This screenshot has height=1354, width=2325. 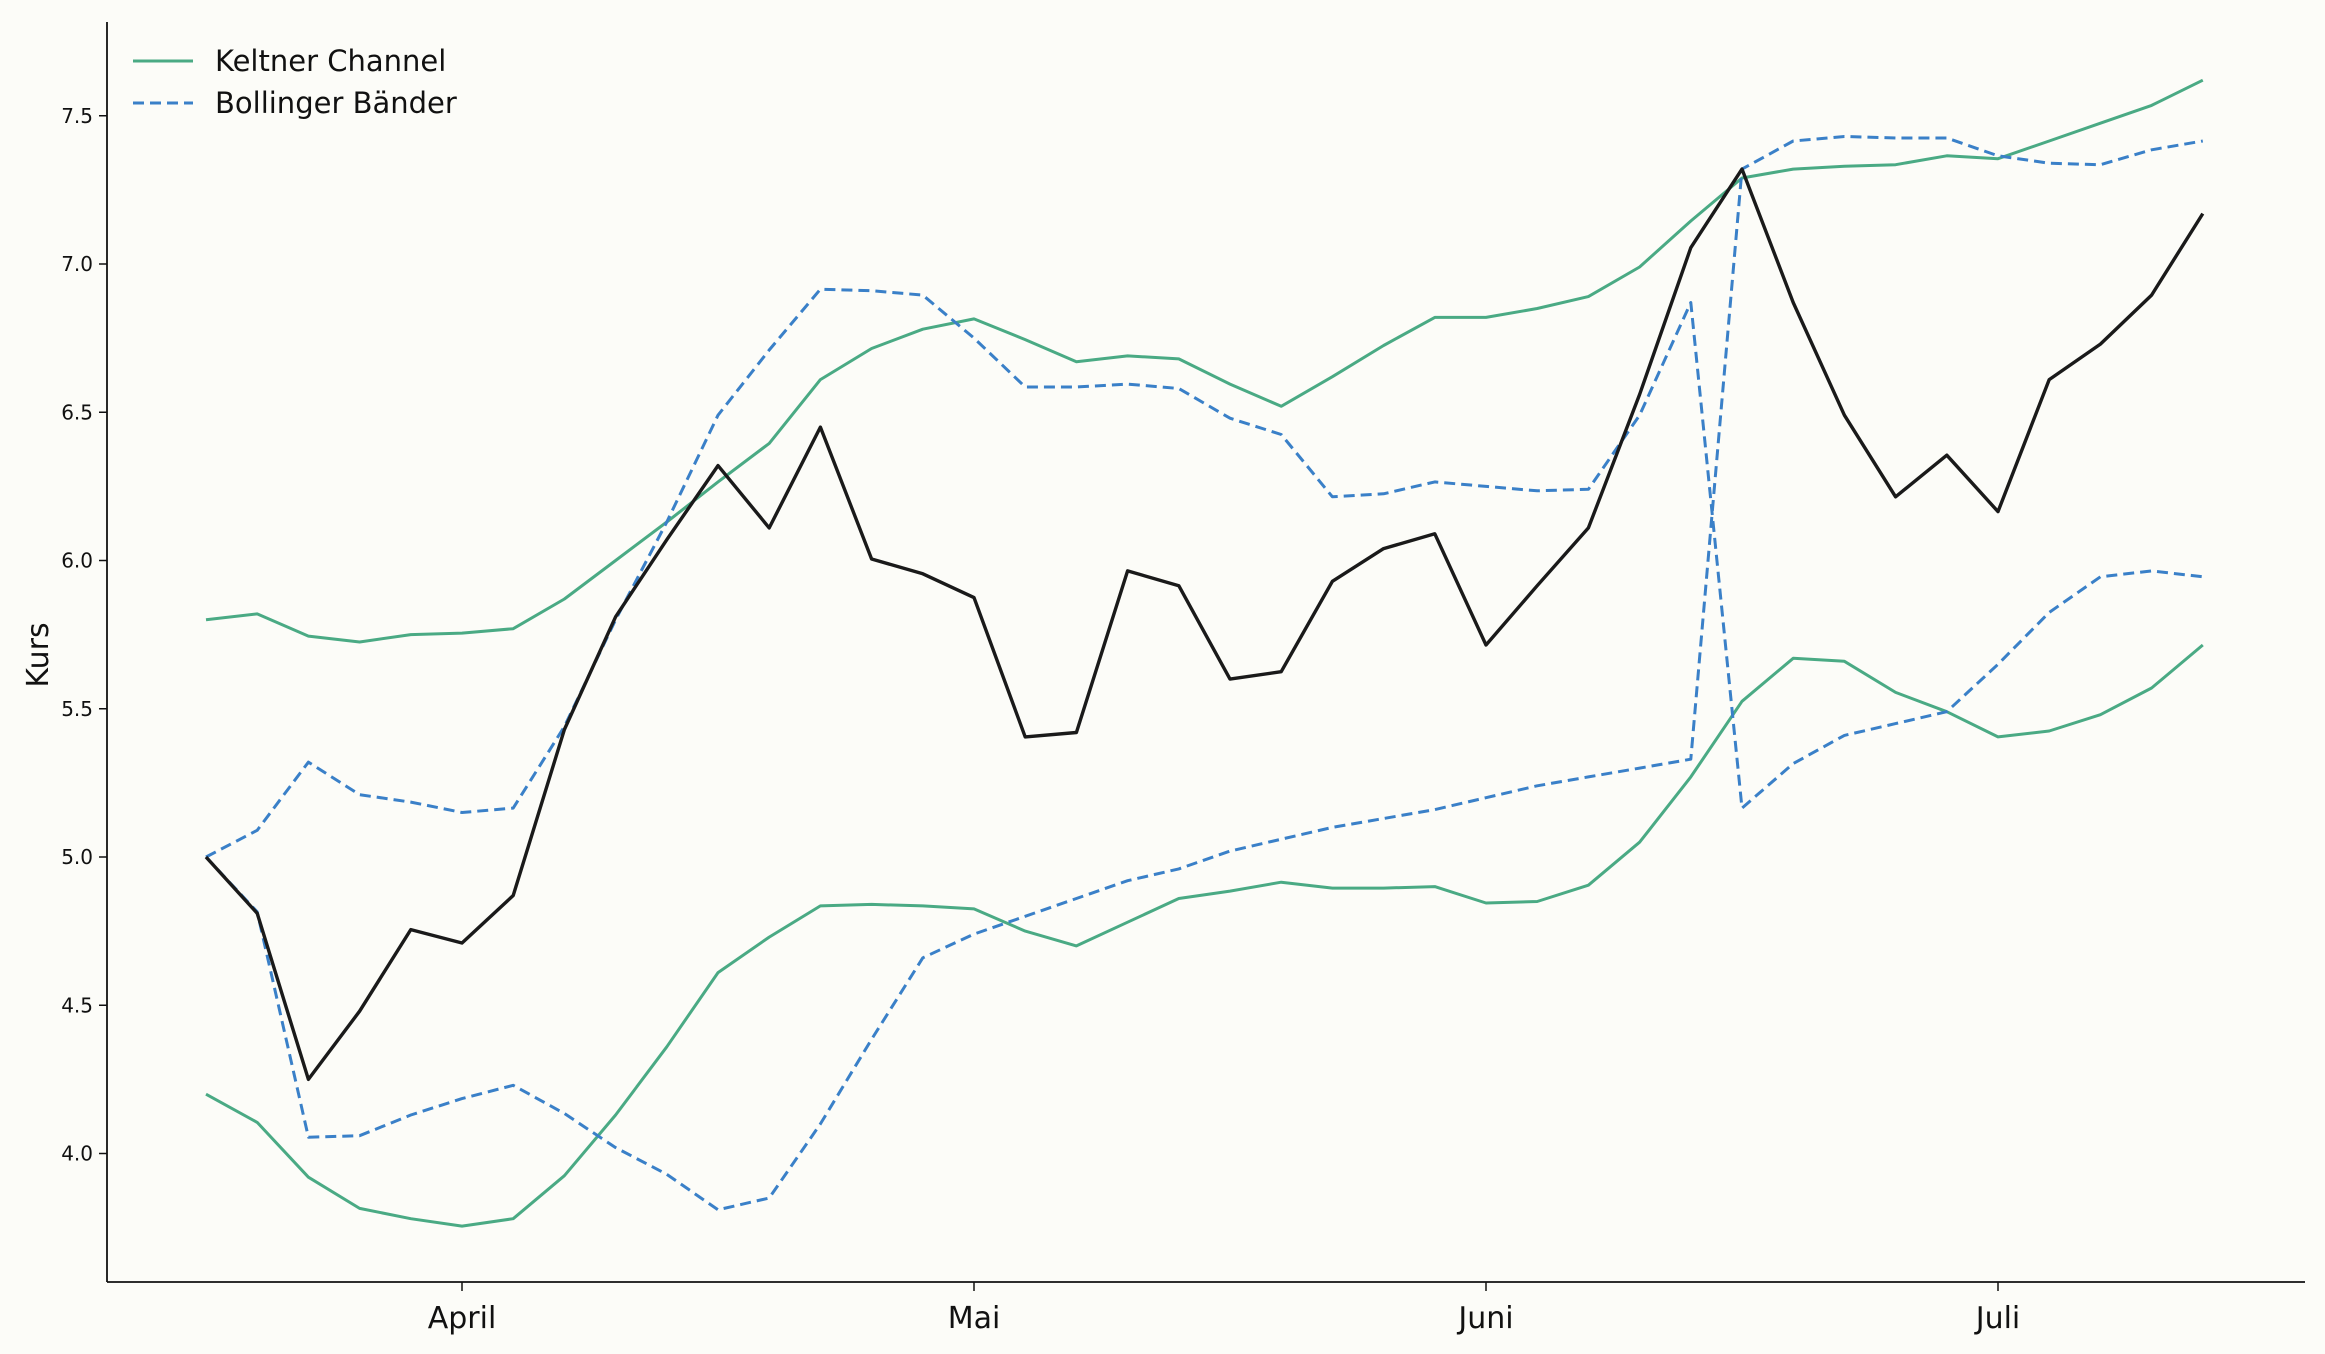 I want to click on x-tick-label-mai: Mai, so click(x=974, y=1318).